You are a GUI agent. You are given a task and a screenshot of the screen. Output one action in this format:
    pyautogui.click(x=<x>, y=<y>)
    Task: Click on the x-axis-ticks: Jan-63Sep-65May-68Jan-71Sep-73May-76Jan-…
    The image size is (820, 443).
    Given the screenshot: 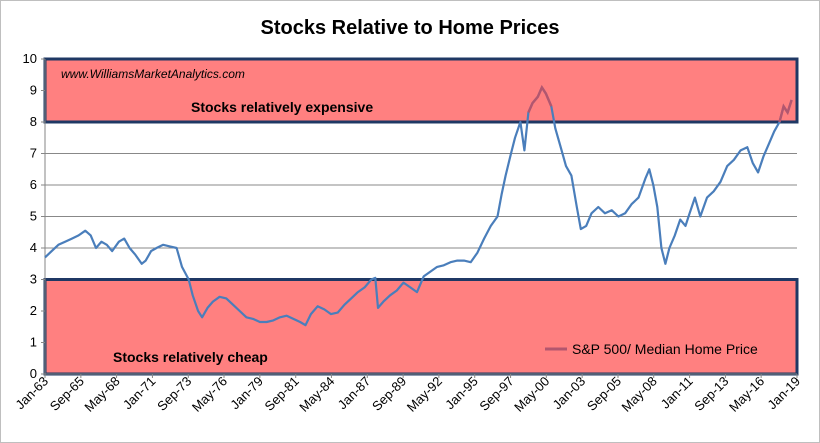 What is the action you would take?
    pyautogui.click(x=407, y=394)
    